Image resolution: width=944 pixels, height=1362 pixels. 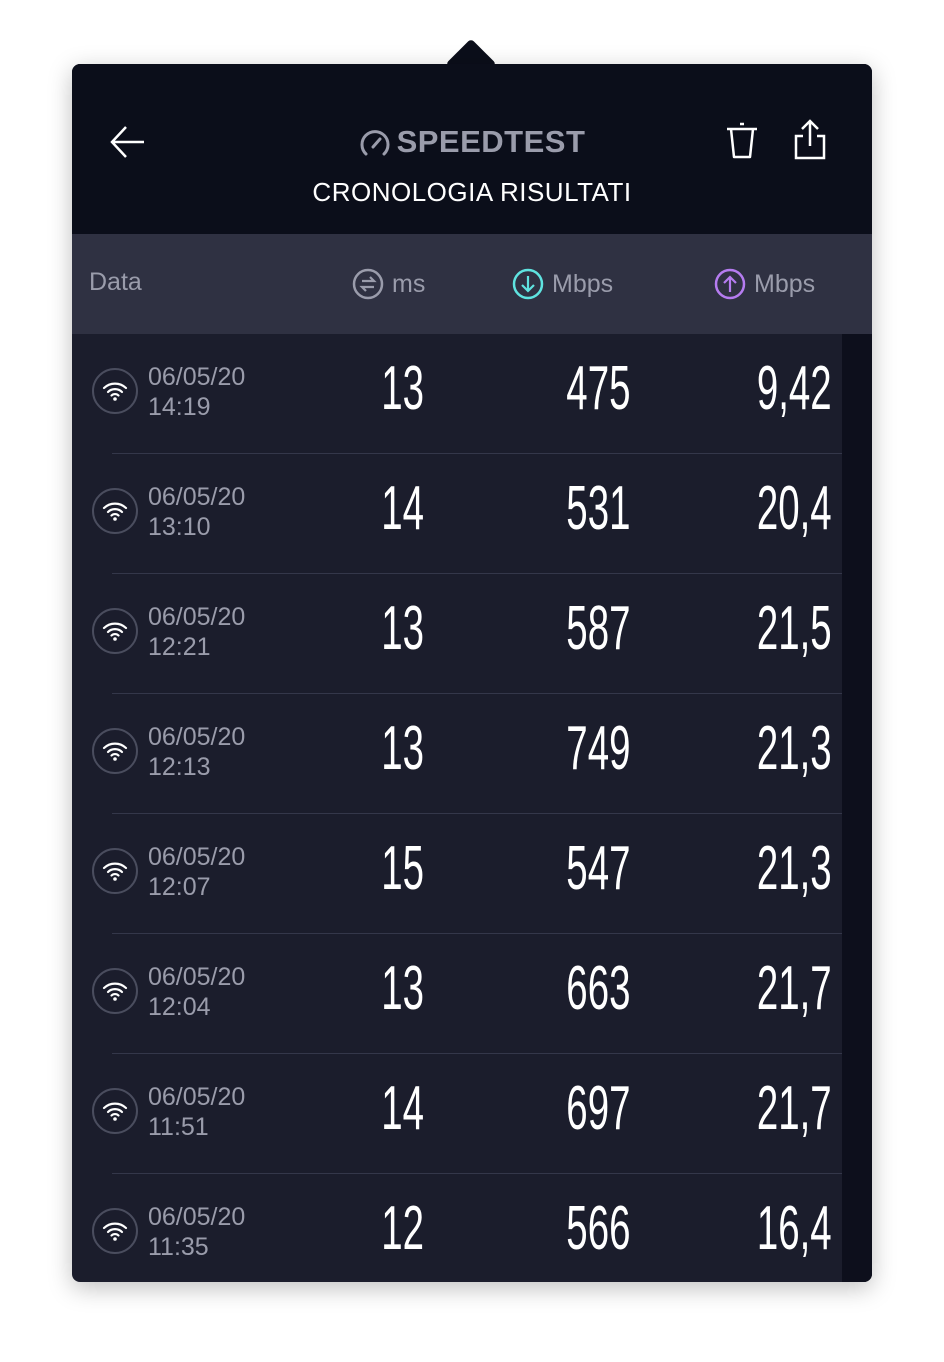 I want to click on upload-value: 20,4, so click(x=794, y=508).